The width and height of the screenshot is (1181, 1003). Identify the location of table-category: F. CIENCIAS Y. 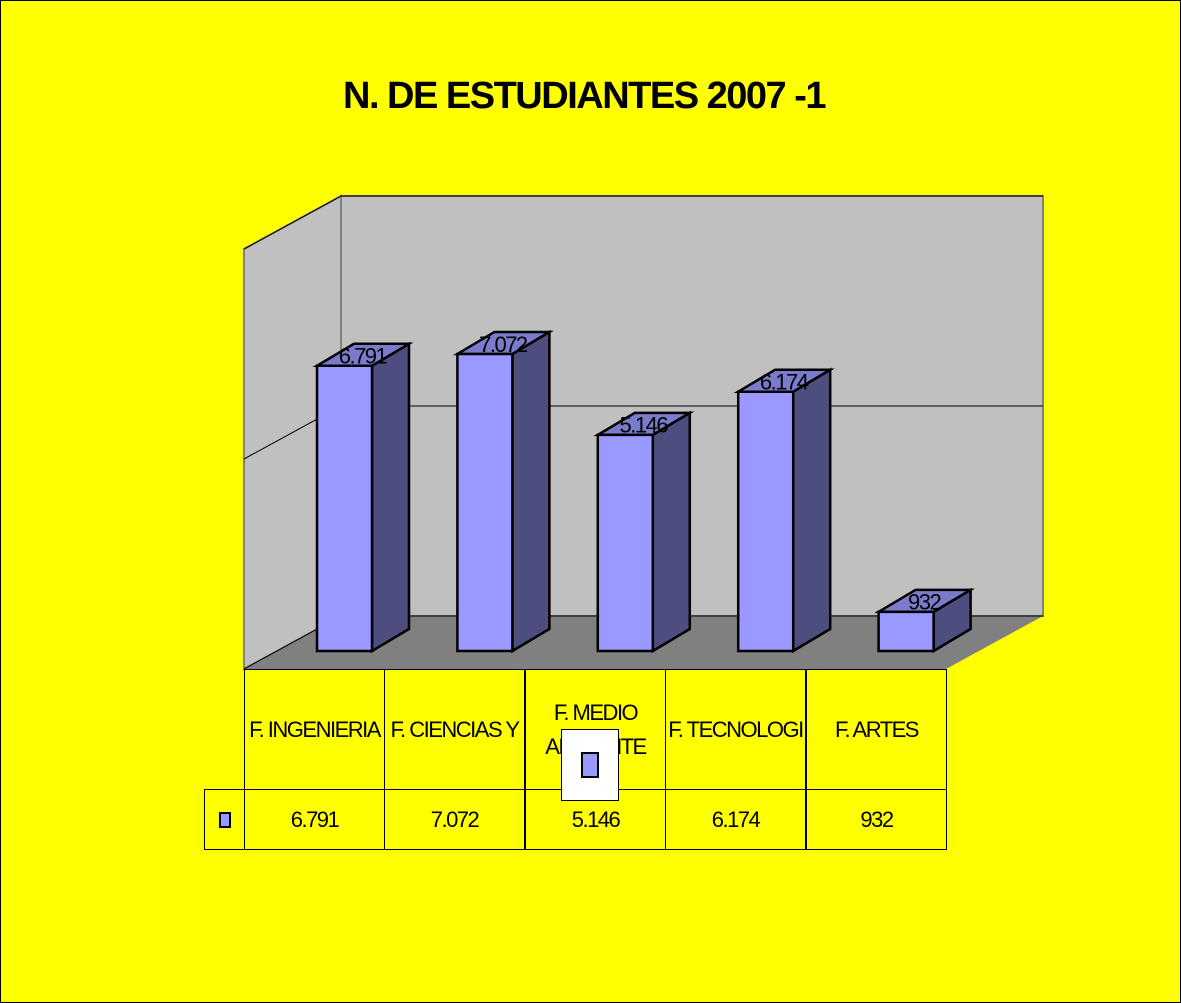
(454, 729).